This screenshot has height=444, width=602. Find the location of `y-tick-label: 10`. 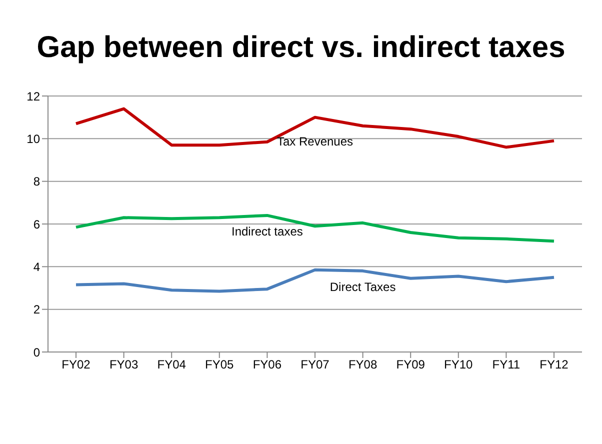

y-tick-label: 10 is located at coordinates (33, 139).